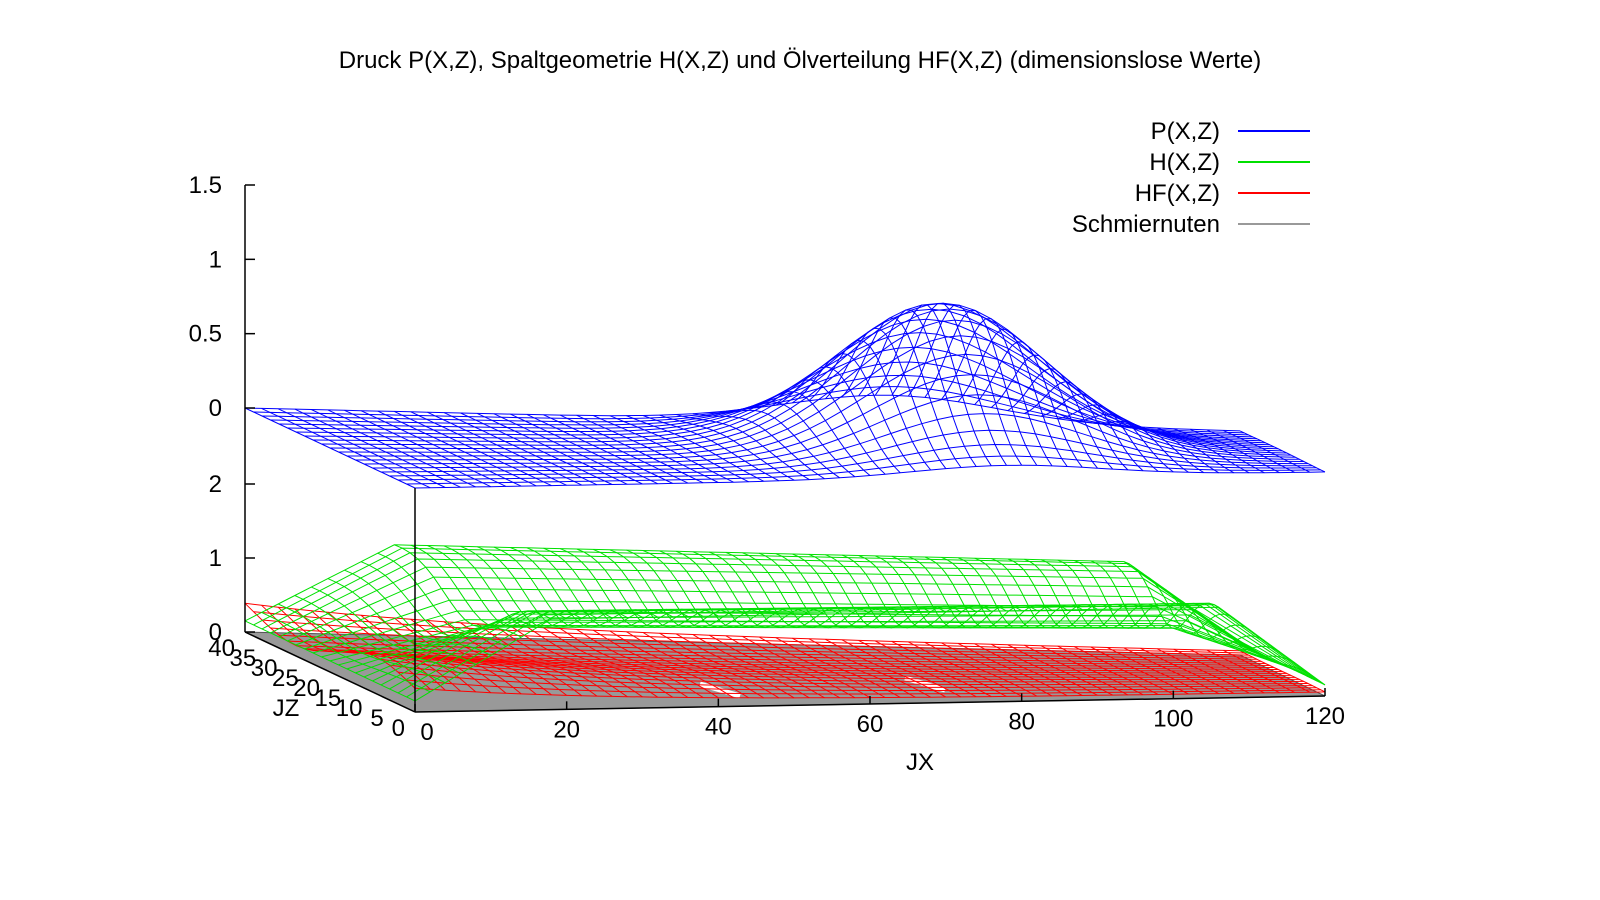  What do you see at coordinates (376, 718) in the screenshot?
I see `y-tick-label: 5` at bounding box center [376, 718].